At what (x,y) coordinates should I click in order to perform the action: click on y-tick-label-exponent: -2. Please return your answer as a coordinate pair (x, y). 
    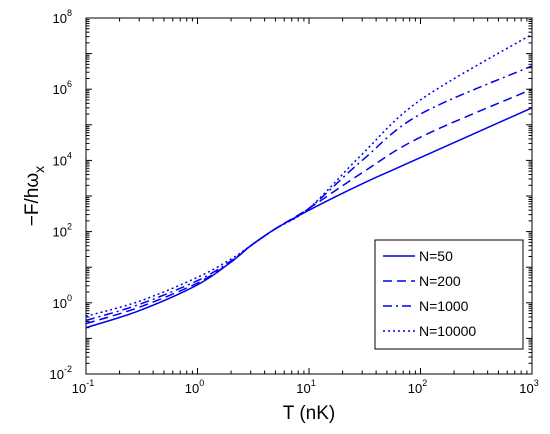
    Looking at the image, I should click on (68, 369).